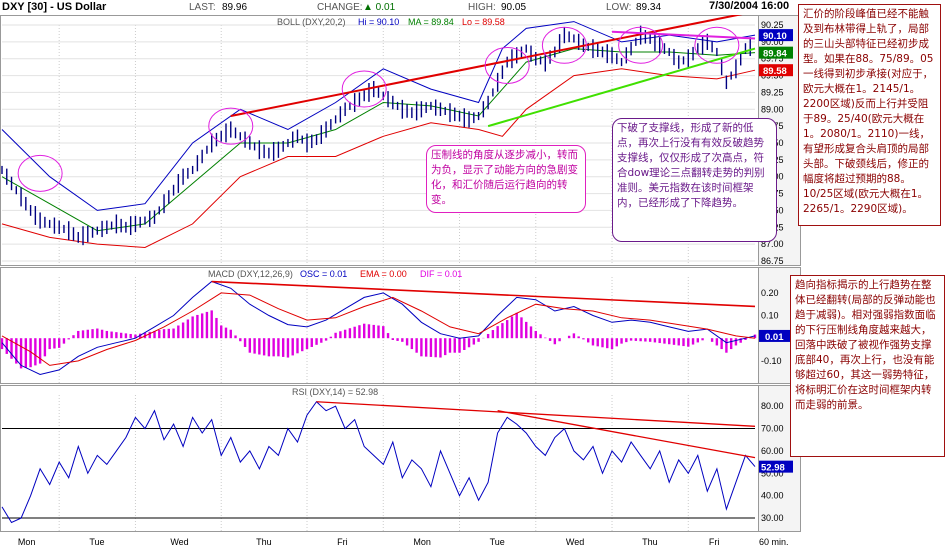 The height and width of the screenshot is (550, 947). I want to click on value-label: 89.84, so click(775, 54).